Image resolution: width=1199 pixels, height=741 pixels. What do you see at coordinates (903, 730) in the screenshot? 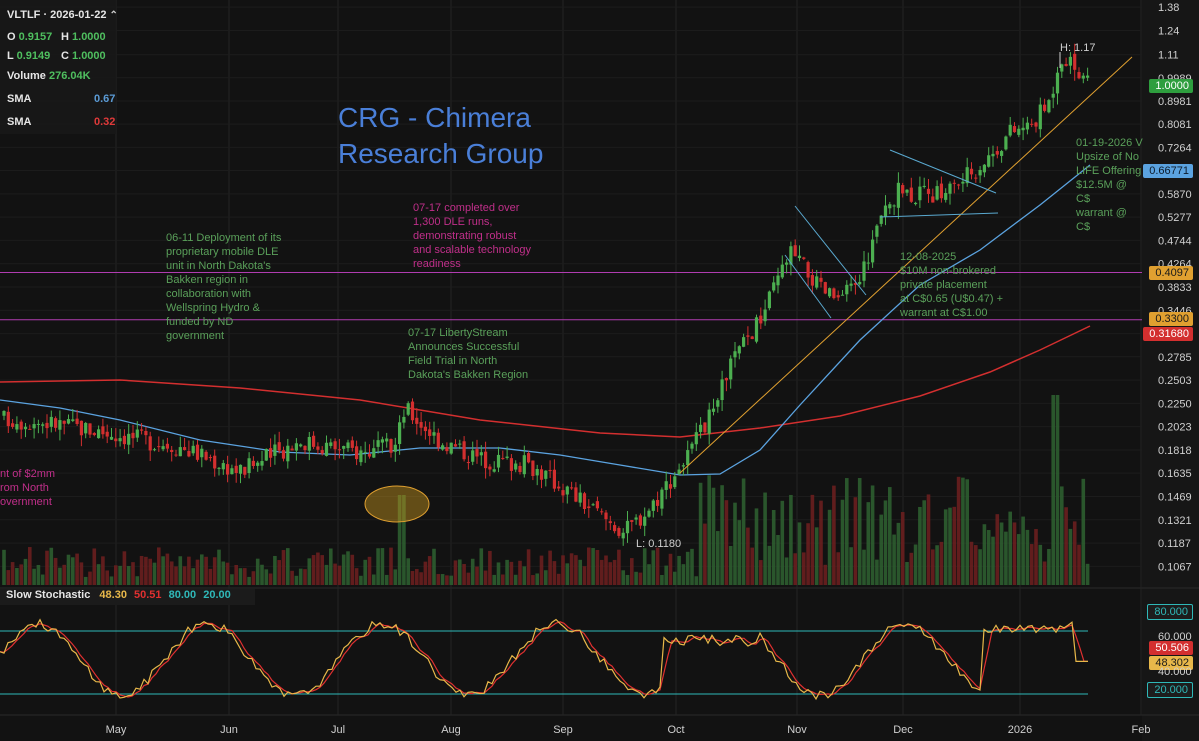
I see `x-tick-Dec: Dec` at bounding box center [903, 730].